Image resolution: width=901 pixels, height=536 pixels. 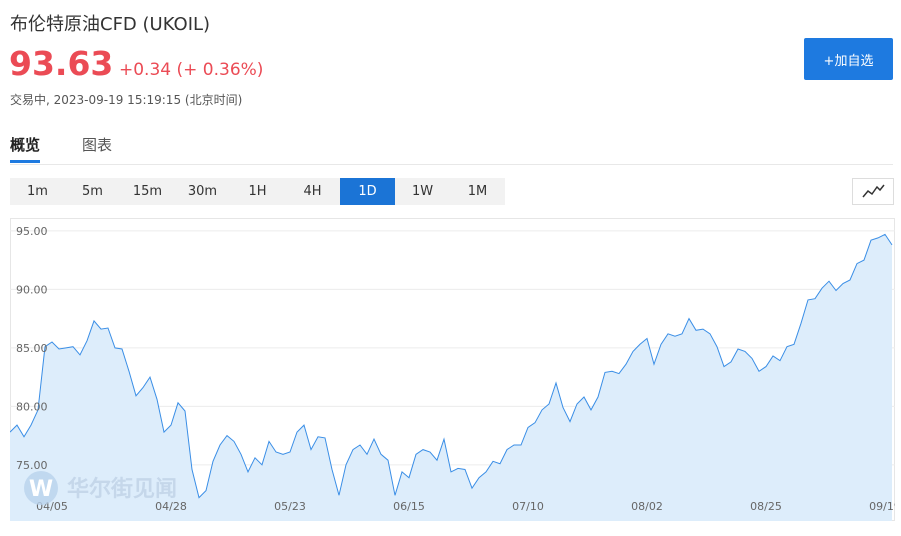 I want to click on y-tick-label: 85.00, so click(x=32, y=348).